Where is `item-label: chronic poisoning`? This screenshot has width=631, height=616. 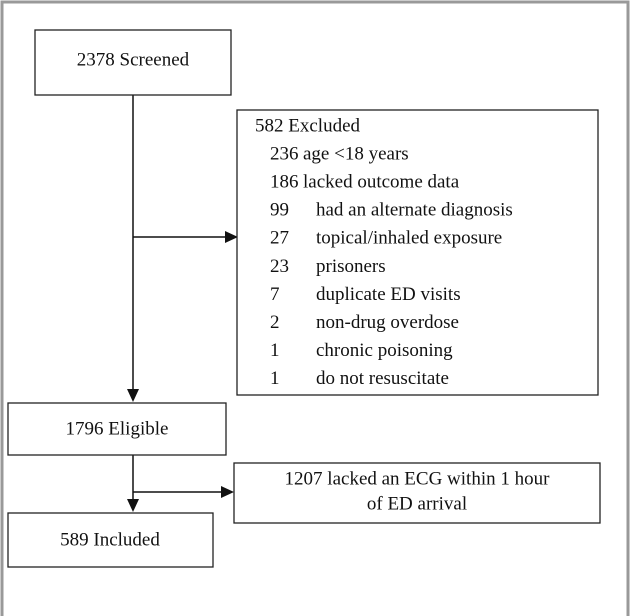 item-label: chronic poisoning is located at coordinates (384, 350).